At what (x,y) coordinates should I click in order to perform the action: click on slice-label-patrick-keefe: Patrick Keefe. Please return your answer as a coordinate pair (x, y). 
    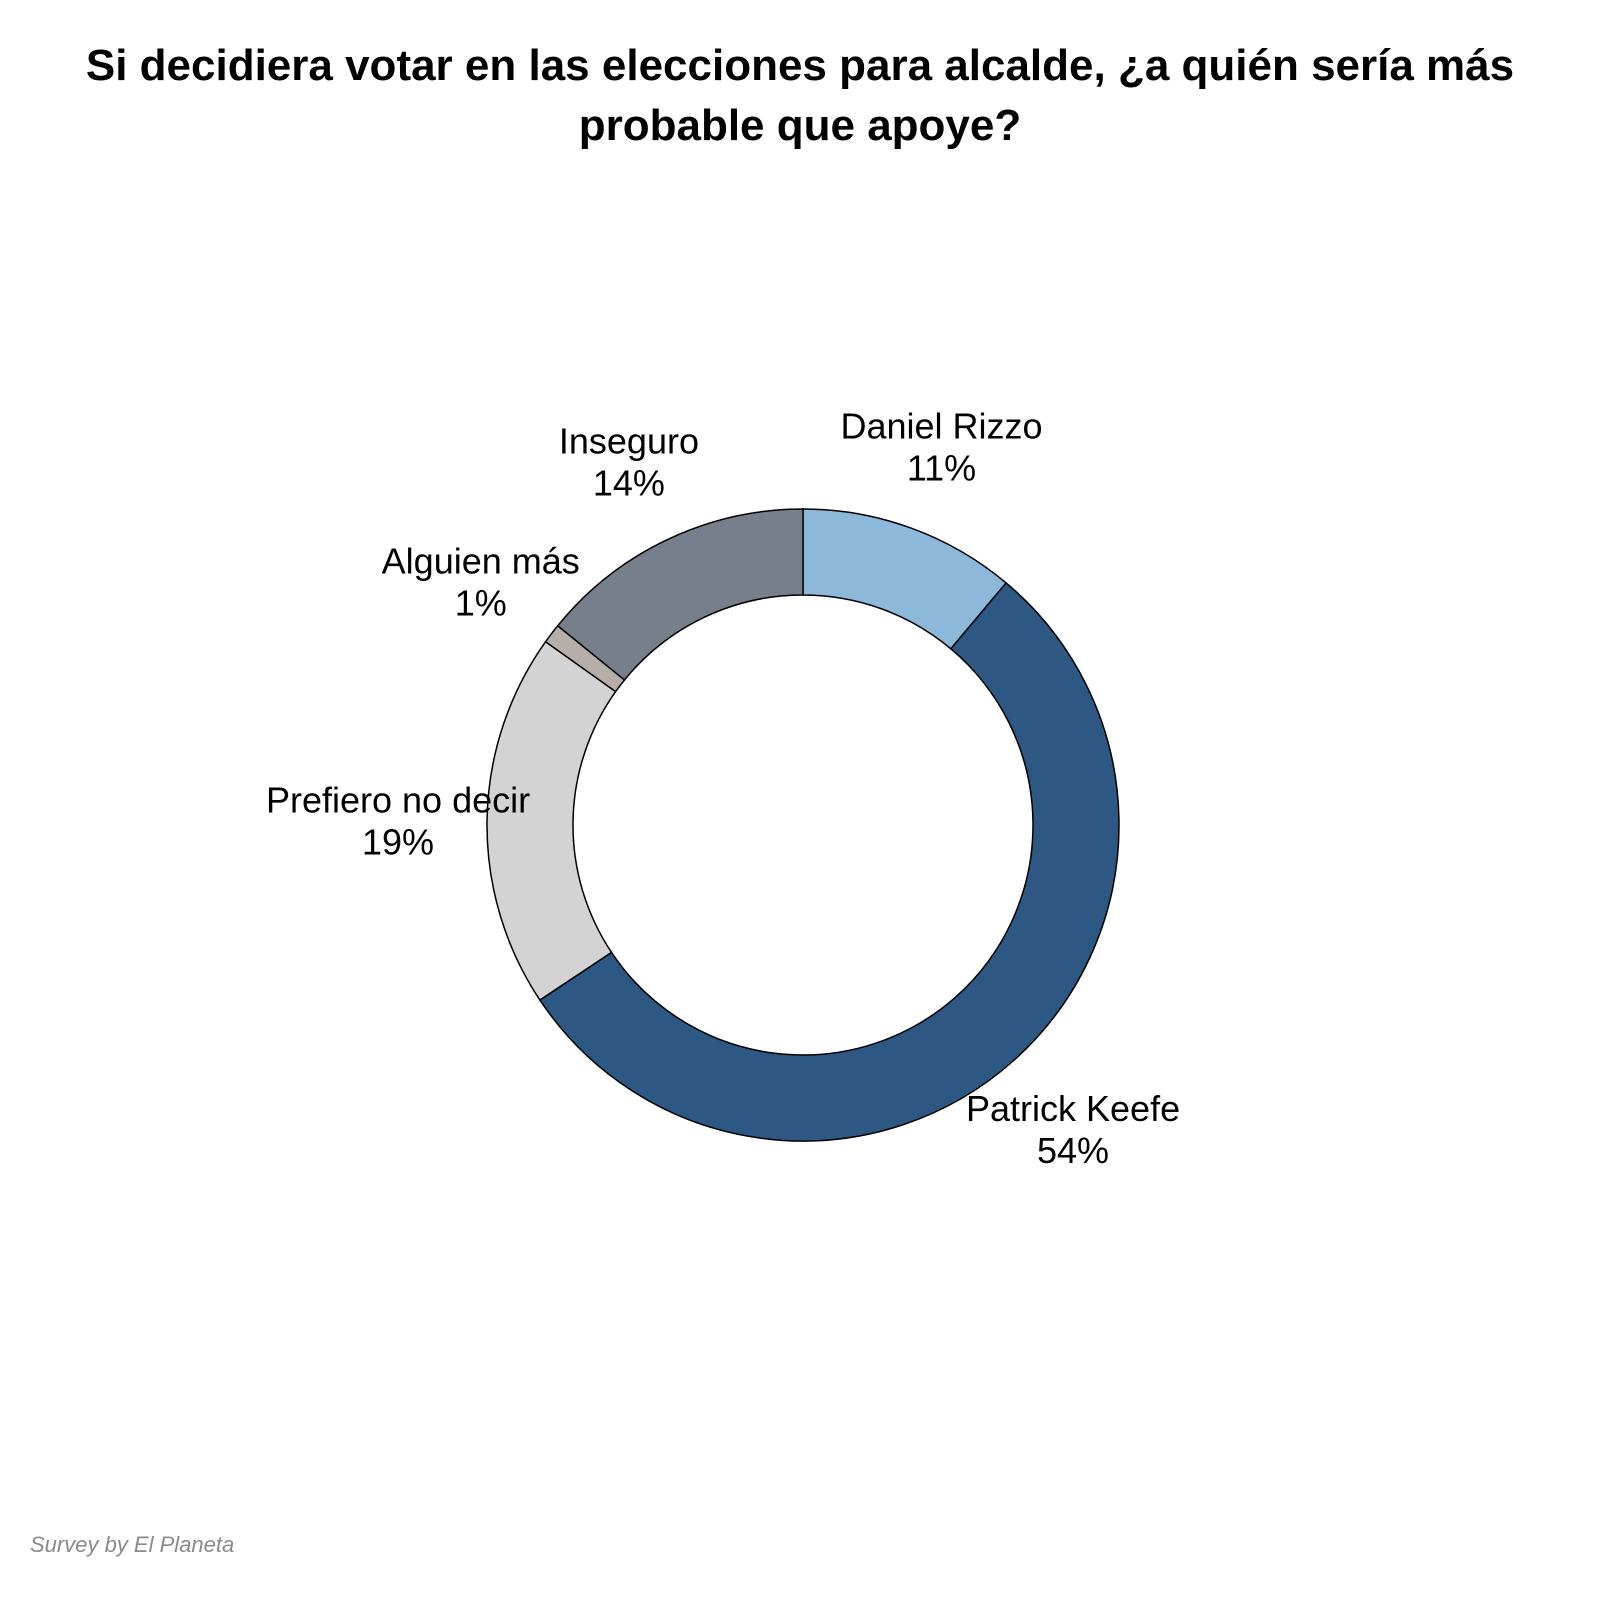
    Looking at the image, I should click on (1073, 1108).